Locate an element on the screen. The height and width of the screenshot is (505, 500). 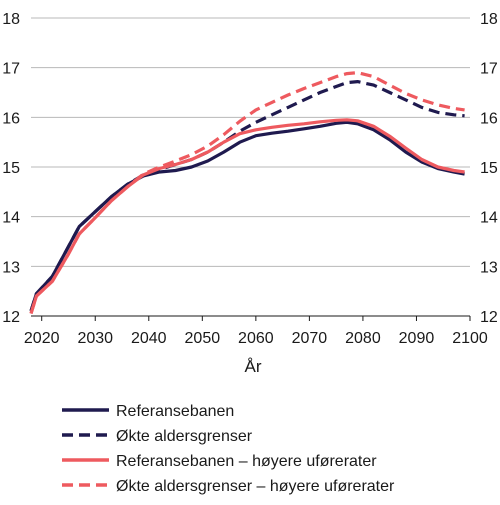
y-tick-label-right: 16 is located at coordinates (489, 118).